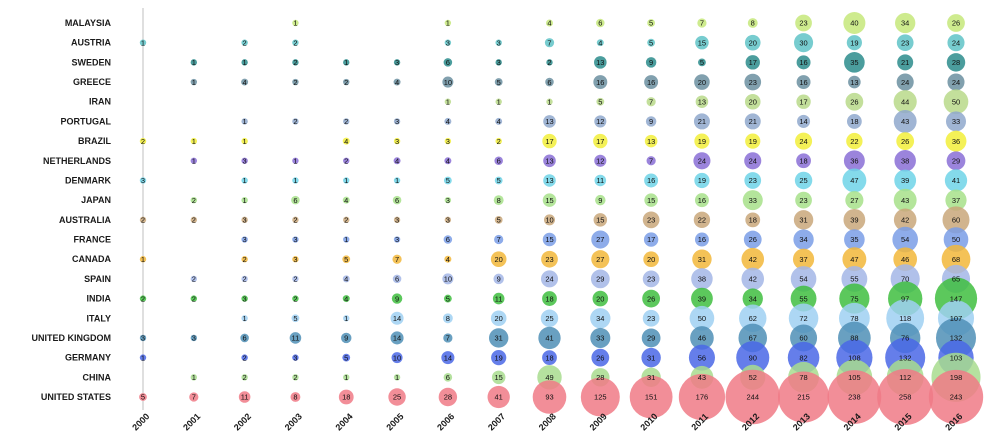 The width and height of the screenshot is (1008, 439). What do you see at coordinates (854, 259) in the screenshot?
I see `bubble-value-label: 47` at bounding box center [854, 259].